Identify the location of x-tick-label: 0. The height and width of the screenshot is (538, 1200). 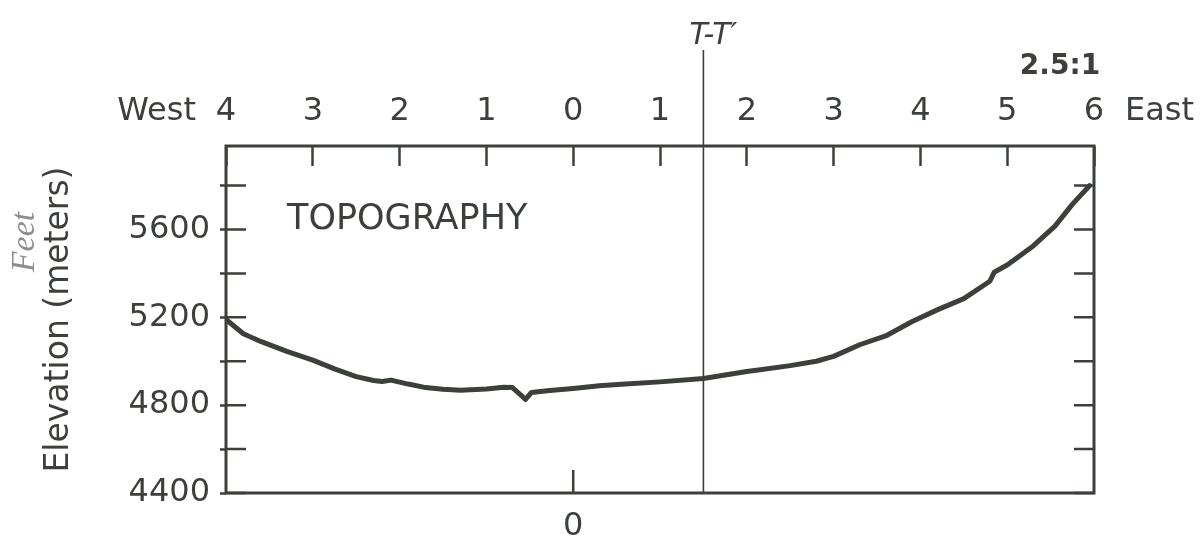
(573, 109).